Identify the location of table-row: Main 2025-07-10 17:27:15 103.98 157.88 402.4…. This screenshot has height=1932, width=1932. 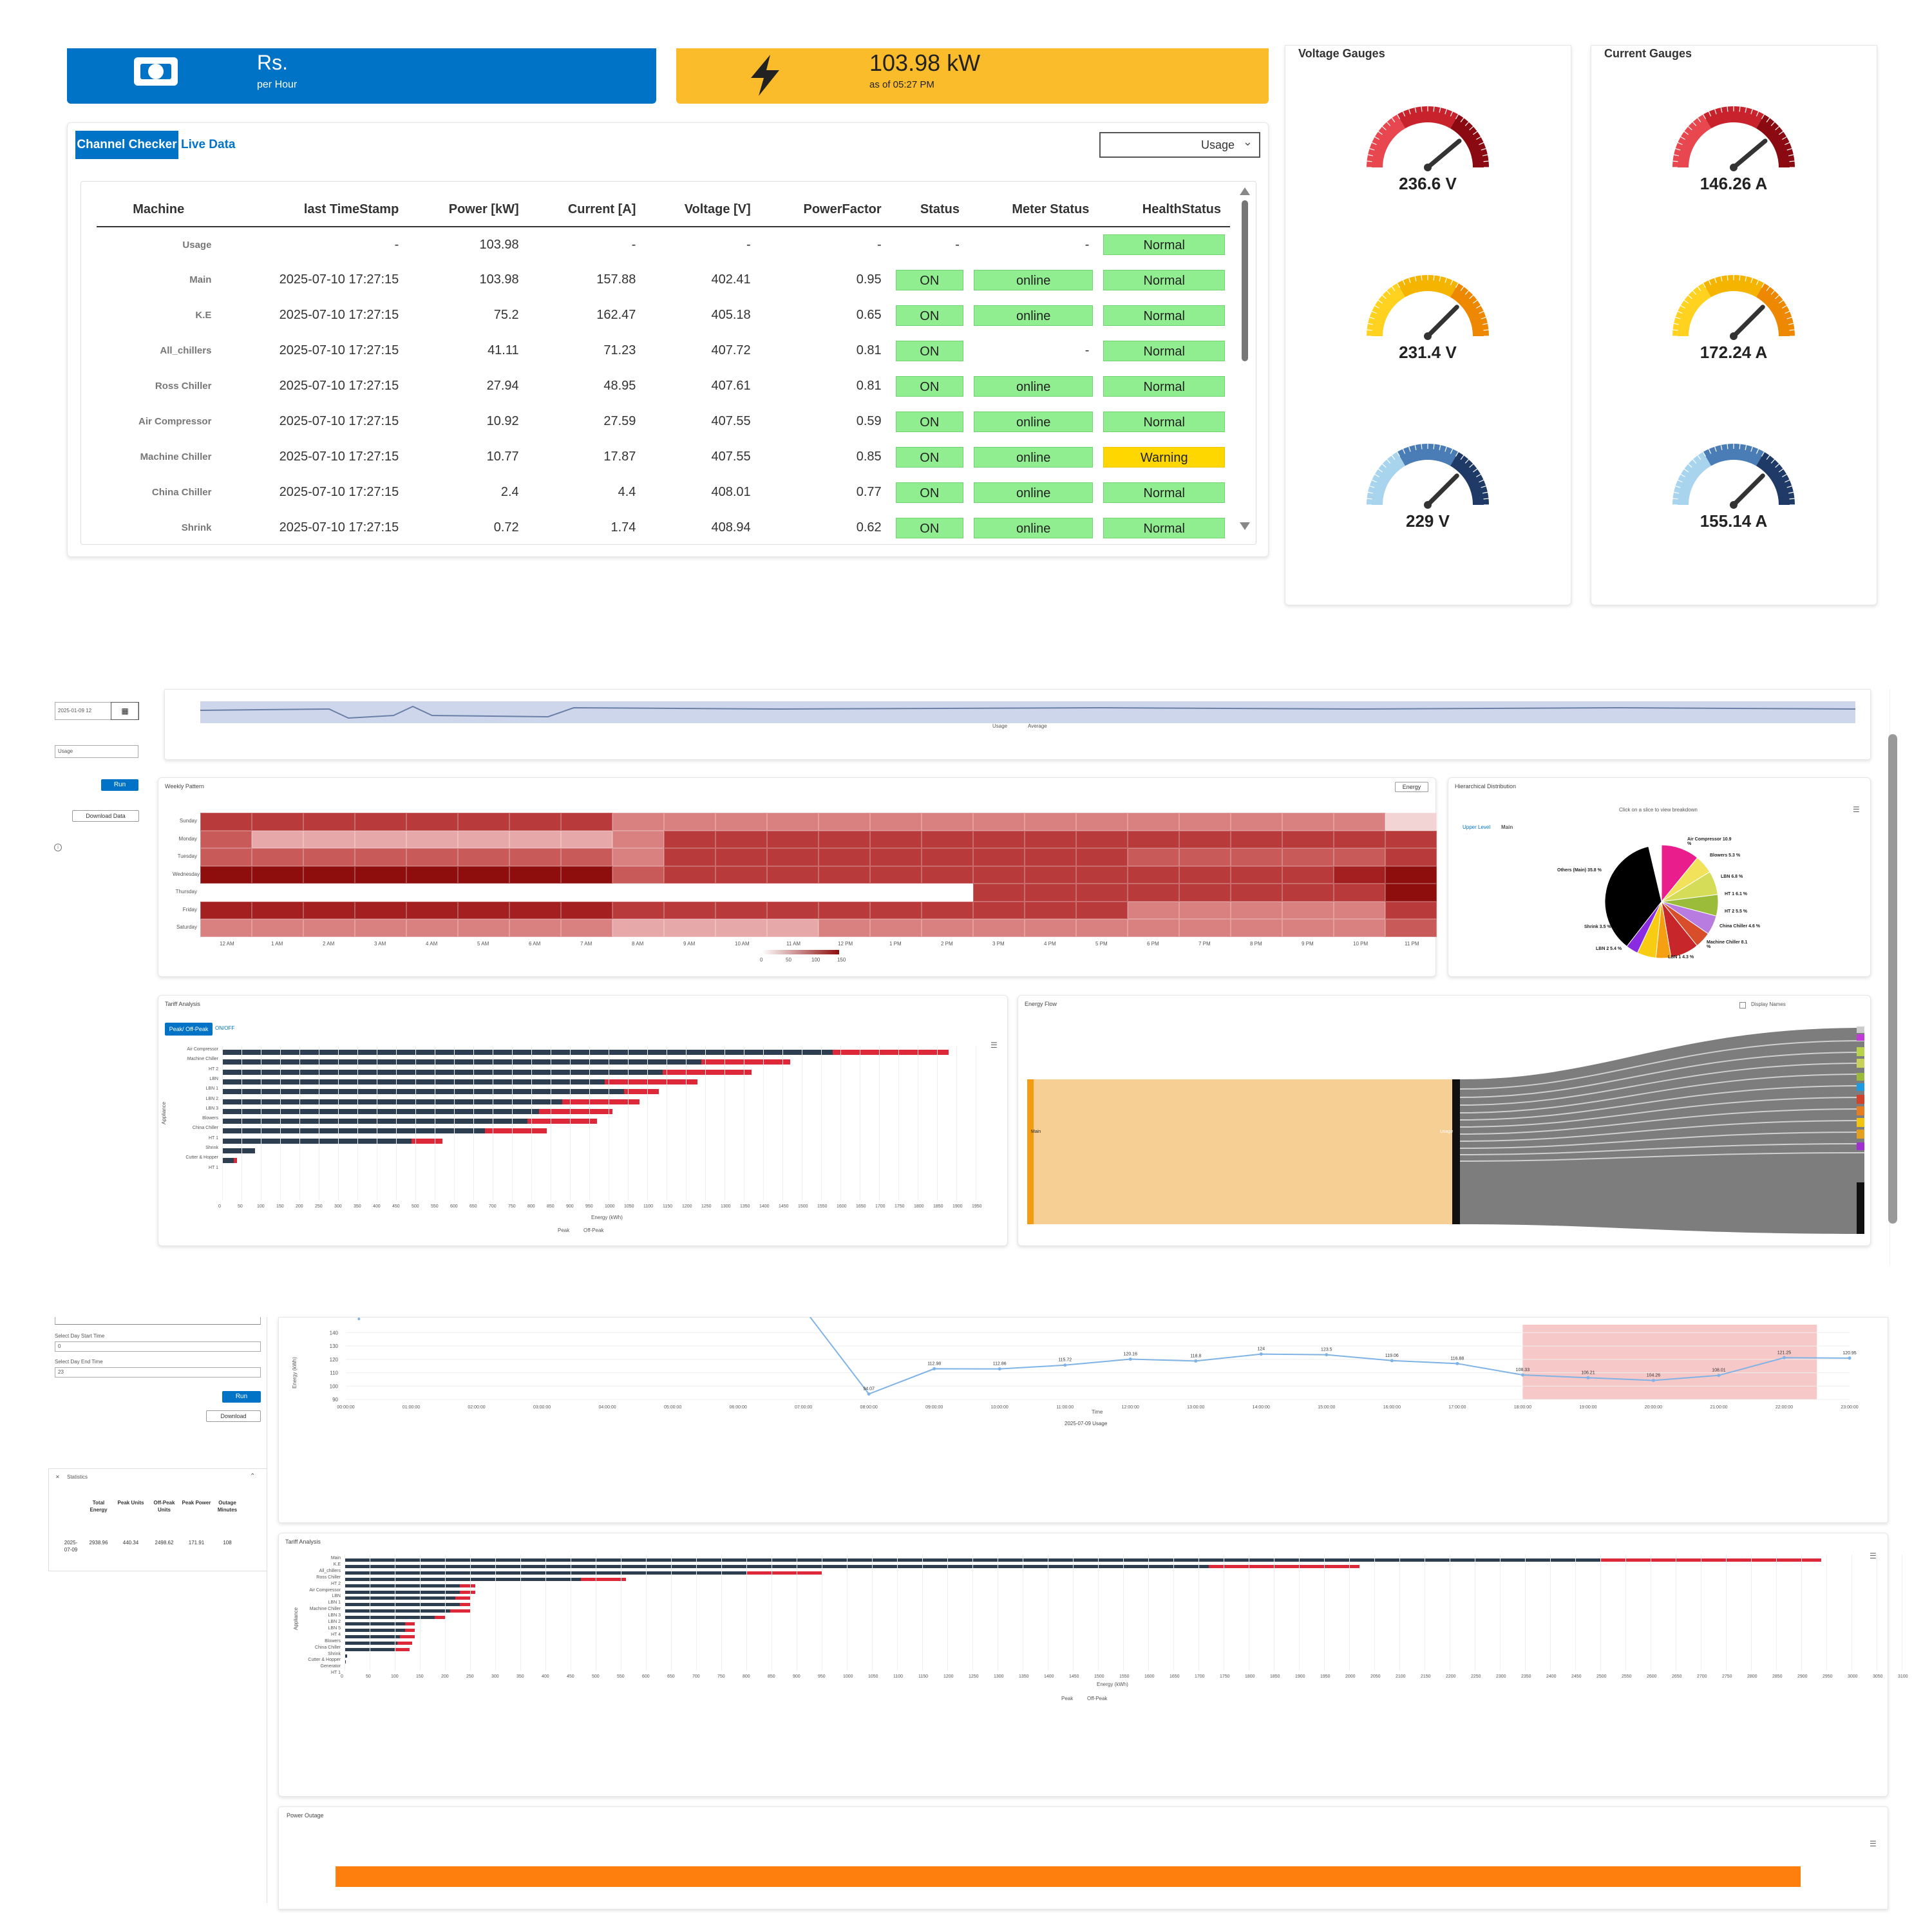
(663, 280).